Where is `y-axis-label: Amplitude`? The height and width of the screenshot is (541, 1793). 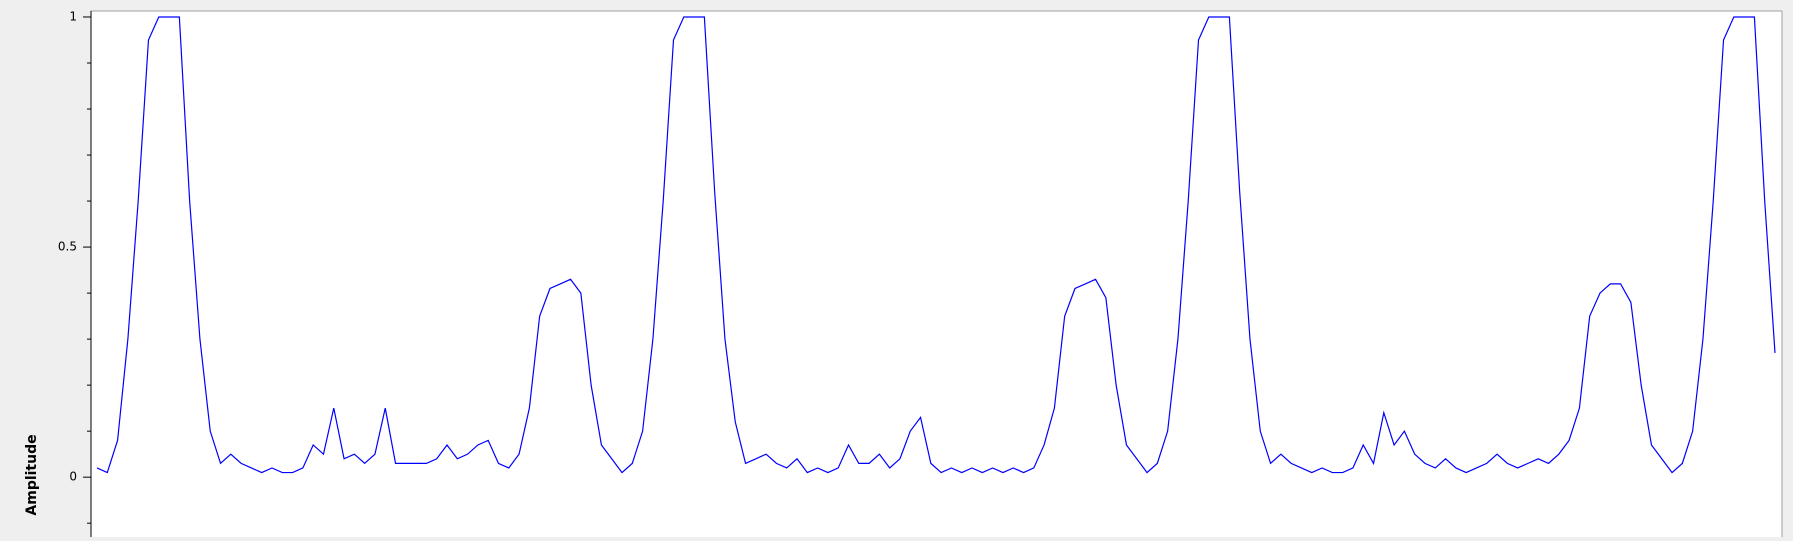
y-axis-label: Amplitude is located at coordinates (32, 474).